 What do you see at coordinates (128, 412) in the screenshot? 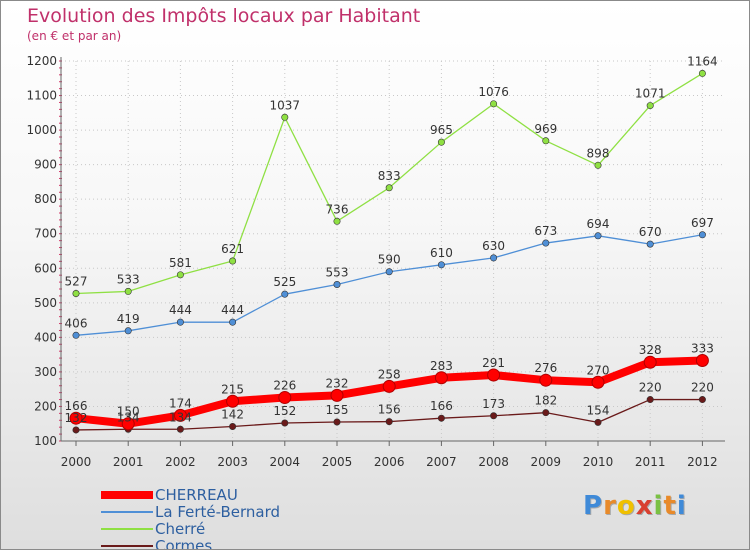
I see `data-label: 150` at bounding box center [128, 412].